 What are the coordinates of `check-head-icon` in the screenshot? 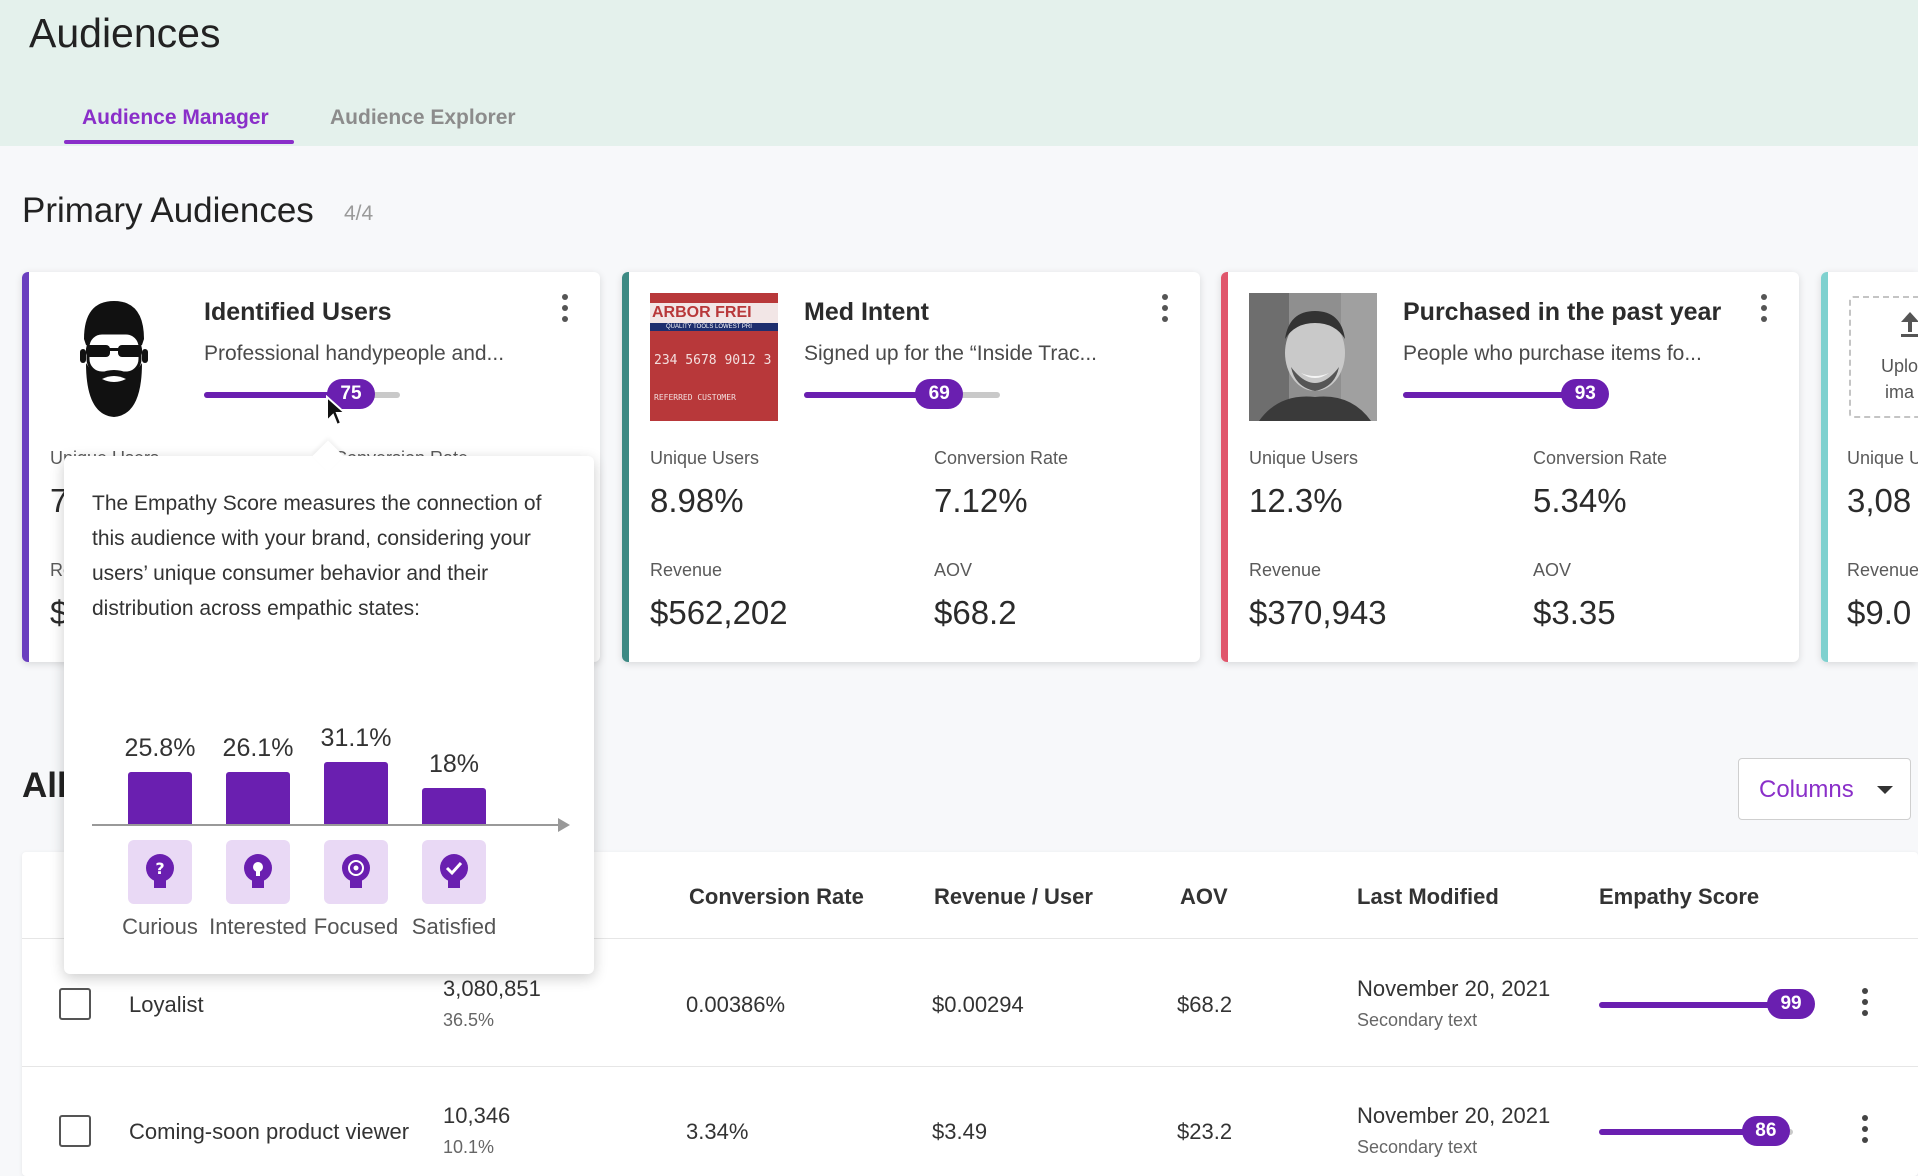 It's located at (454, 872).